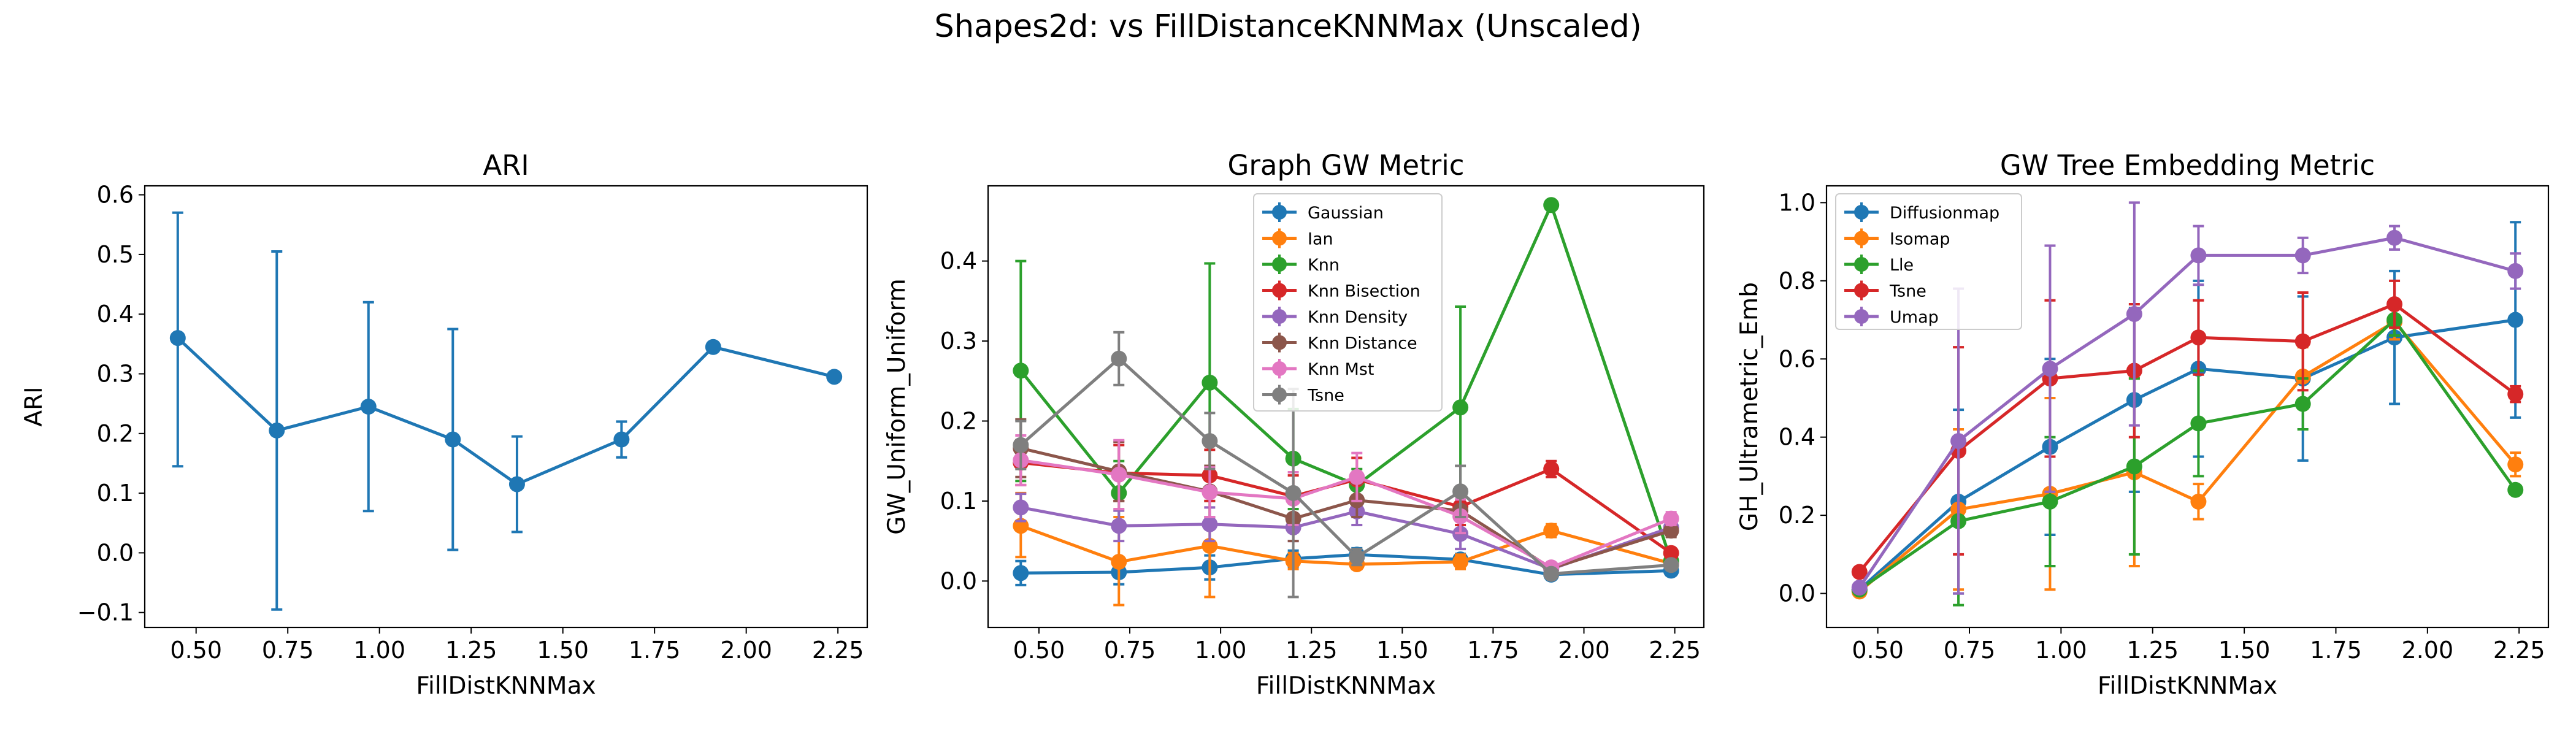  I want to click on legend-box, so click(1928, 261).